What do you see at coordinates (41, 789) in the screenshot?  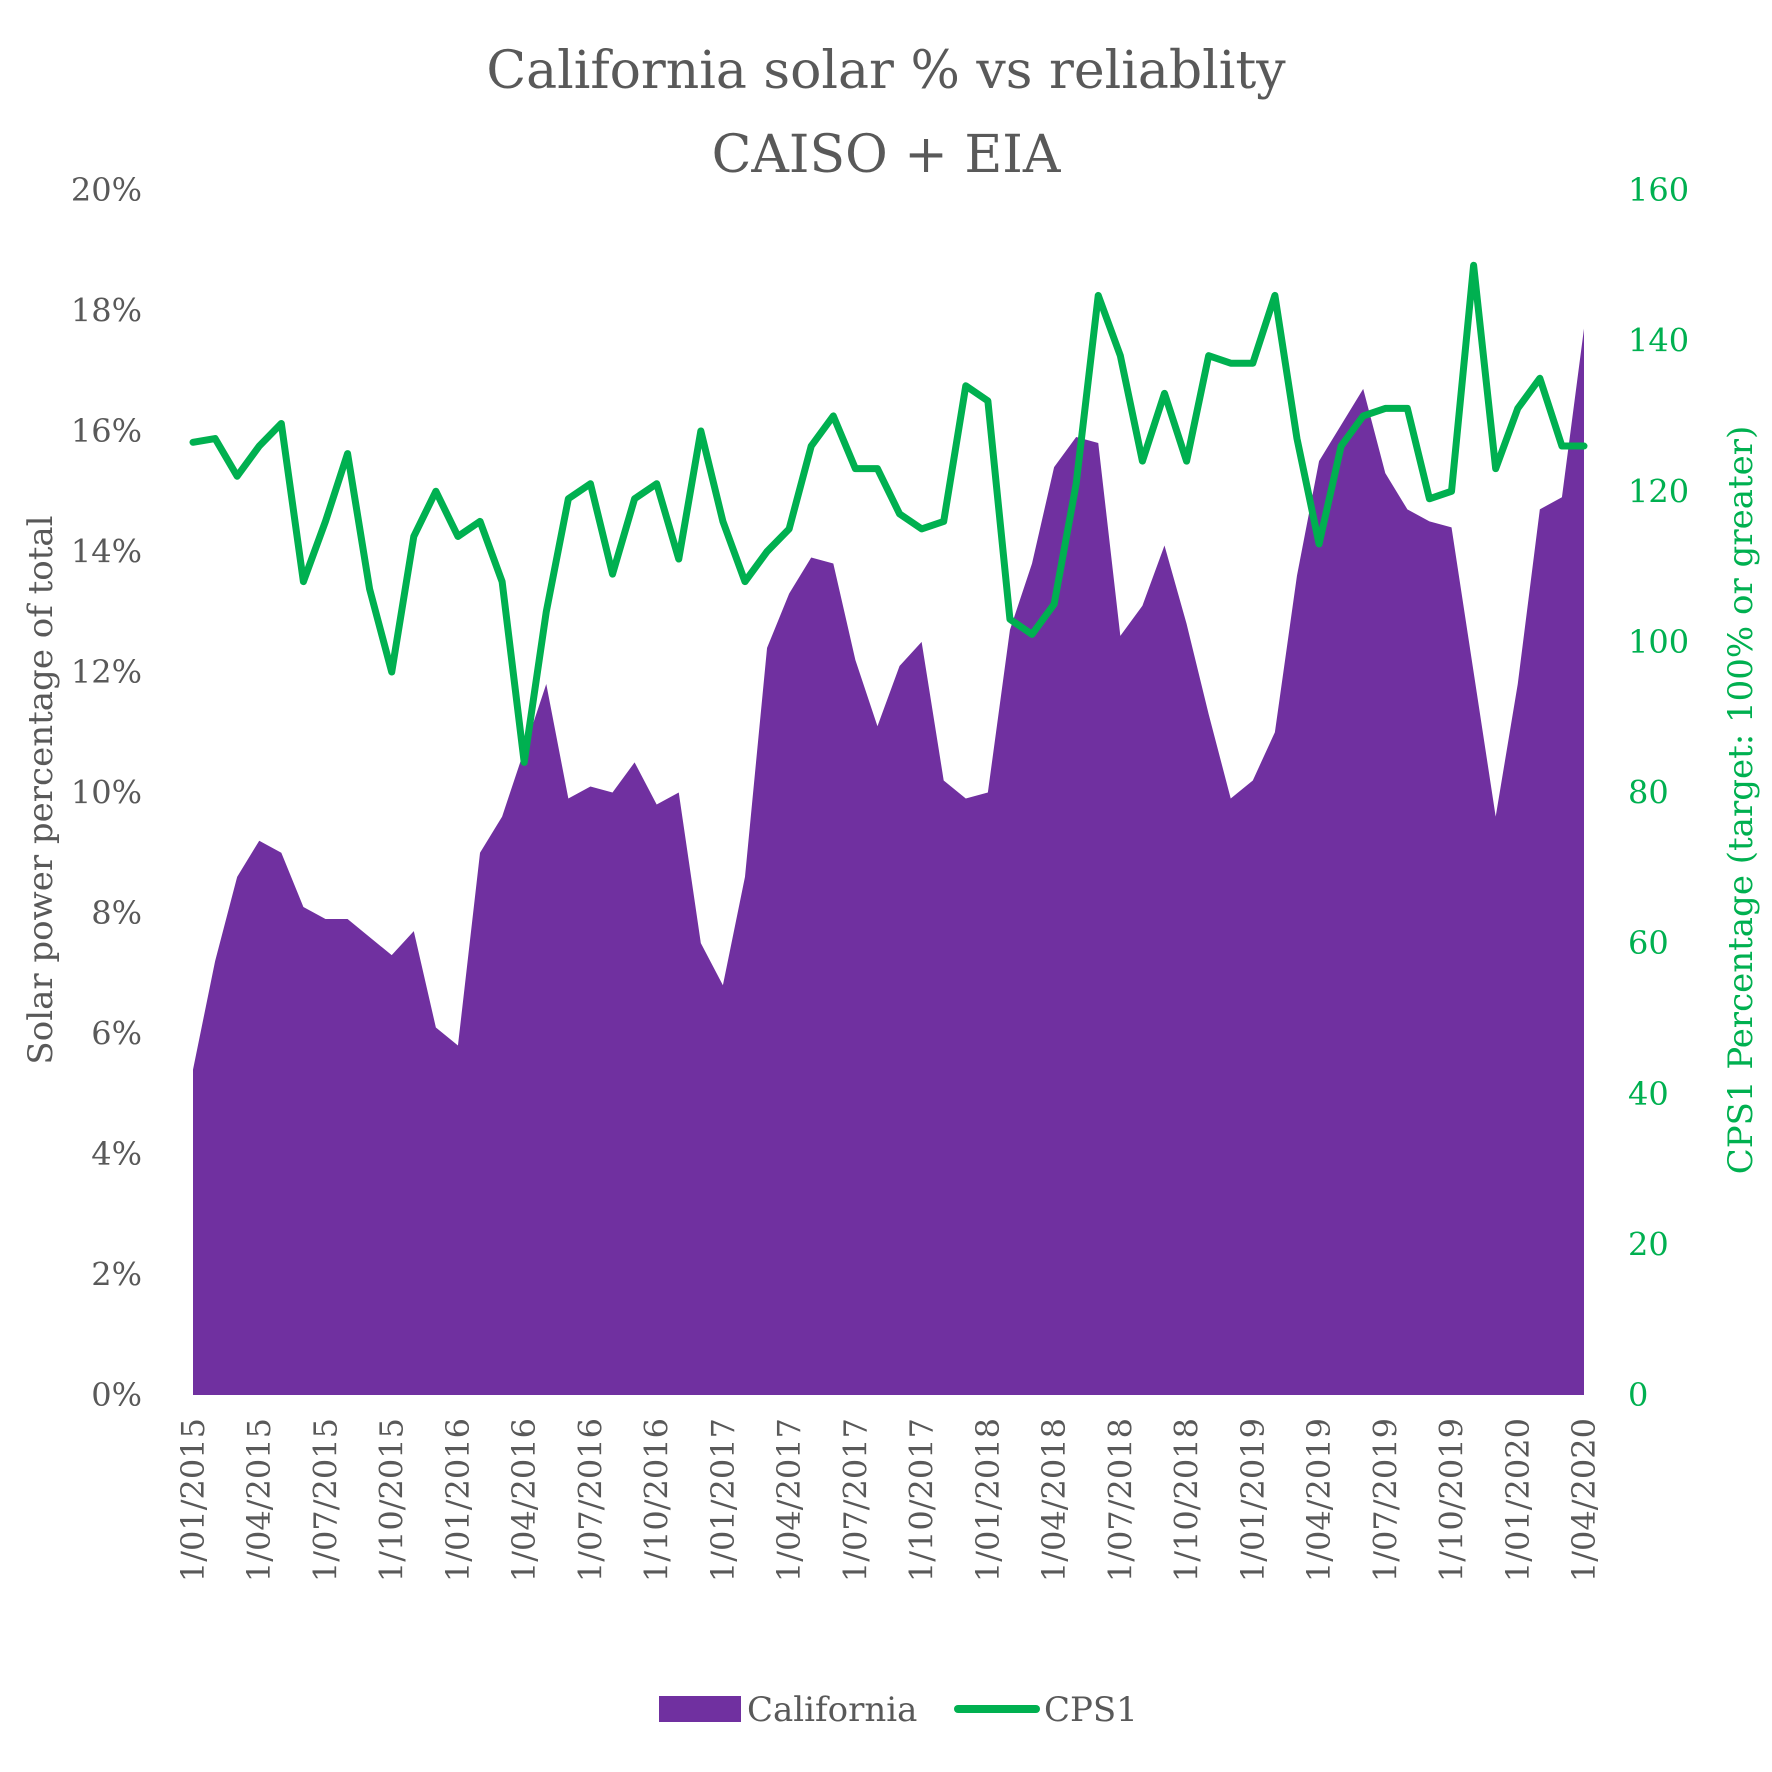 I see `left-axis-title: Solar power percentage of total` at bounding box center [41, 789].